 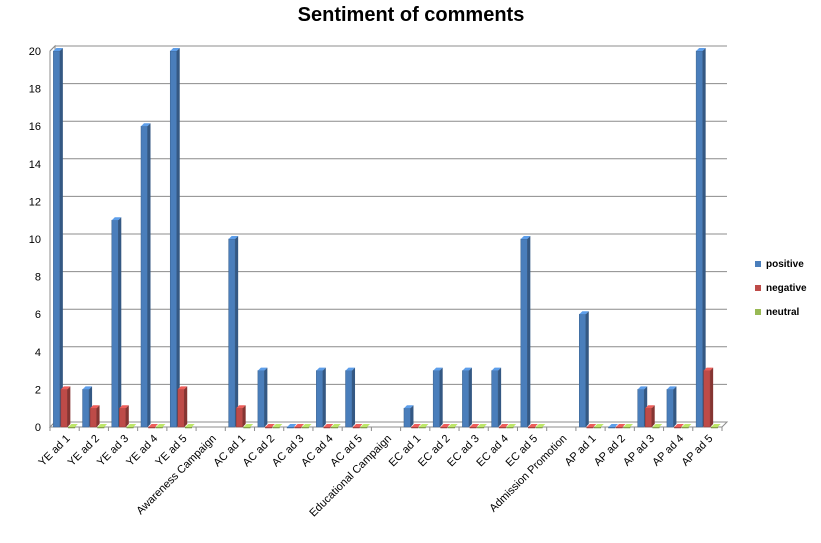 I want to click on legend-item-positive: positive, so click(x=779, y=264).